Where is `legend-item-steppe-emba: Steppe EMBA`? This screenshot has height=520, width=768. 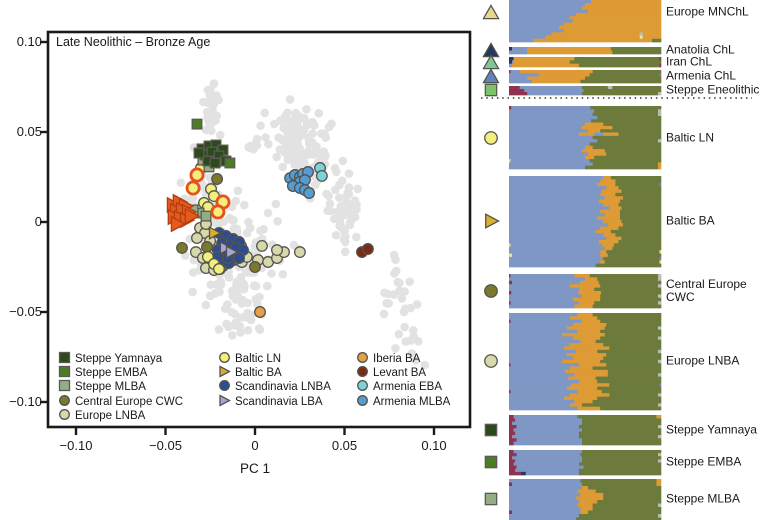
legend-item-steppe-emba: Steppe EMBA is located at coordinates (102, 372).